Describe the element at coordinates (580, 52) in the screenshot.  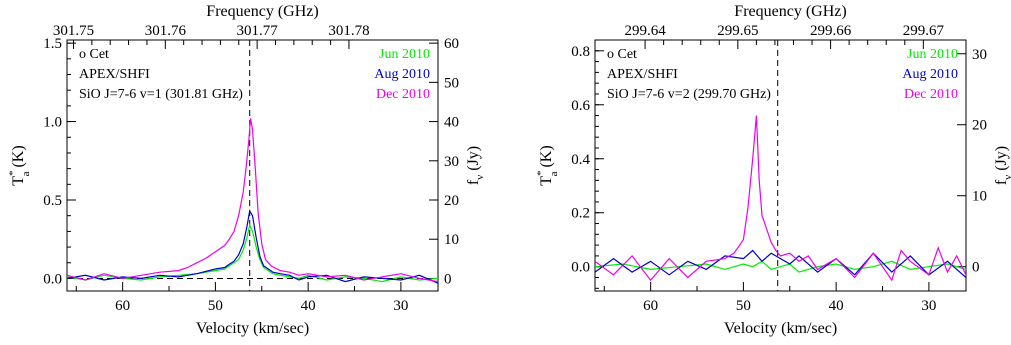
I see `y-tick-label: 0.8` at that location.